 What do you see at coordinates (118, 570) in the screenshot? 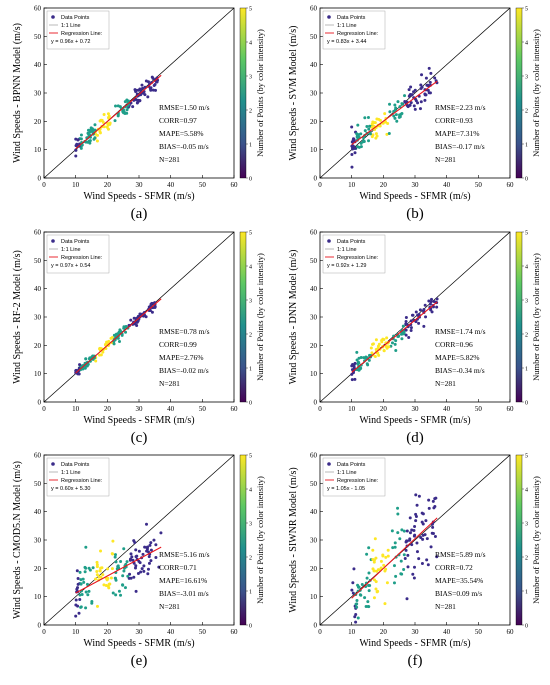
I see `regression-line` at bounding box center [118, 570].